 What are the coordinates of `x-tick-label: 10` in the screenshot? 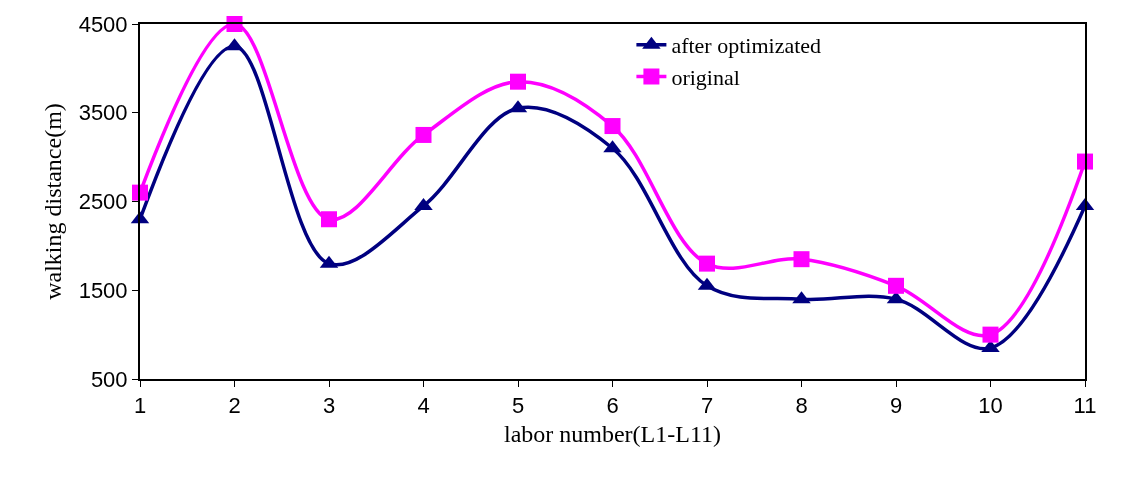 It's located at (990, 406).